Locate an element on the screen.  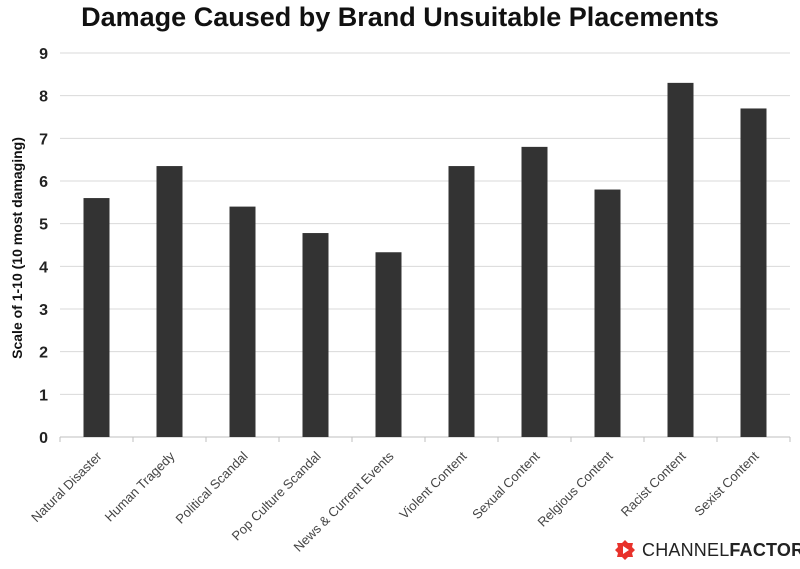
brand-name-bold: FACTORY is located at coordinates (764, 549).